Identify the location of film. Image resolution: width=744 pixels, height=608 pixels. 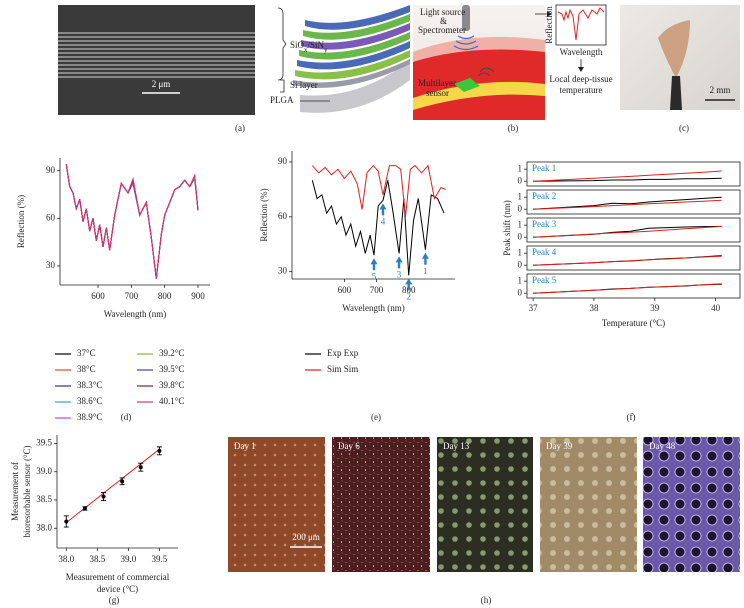
(674, 49).